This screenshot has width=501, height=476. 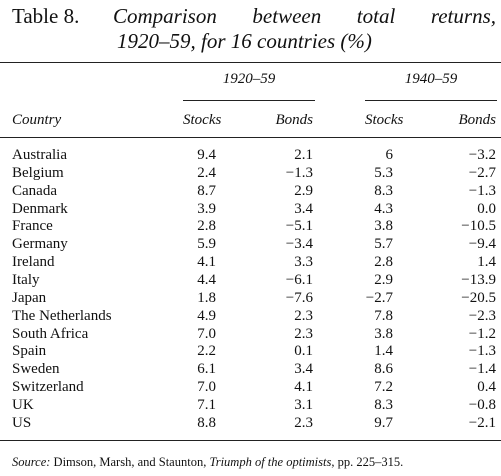 What do you see at coordinates (33, 262) in the screenshot?
I see `row-label: Ireland` at bounding box center [33, 262].